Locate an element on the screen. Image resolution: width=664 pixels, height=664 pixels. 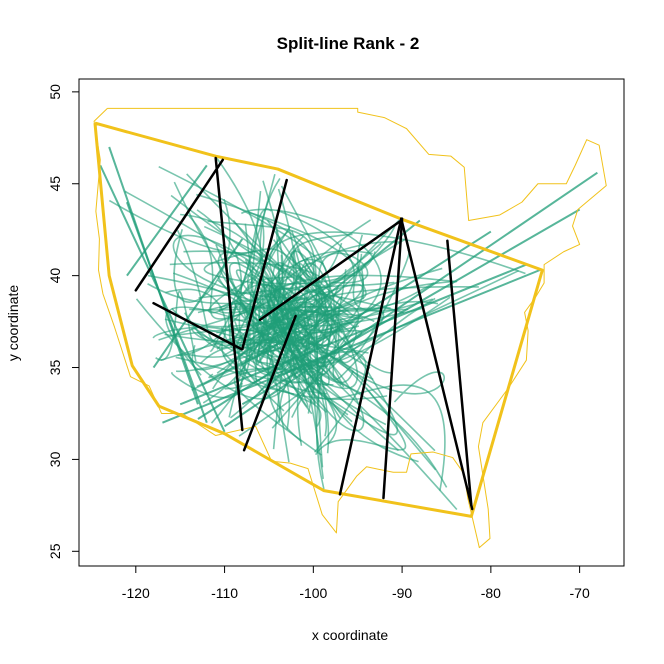
x-axis-label: x coordinate is located at coordinates (350, 635).